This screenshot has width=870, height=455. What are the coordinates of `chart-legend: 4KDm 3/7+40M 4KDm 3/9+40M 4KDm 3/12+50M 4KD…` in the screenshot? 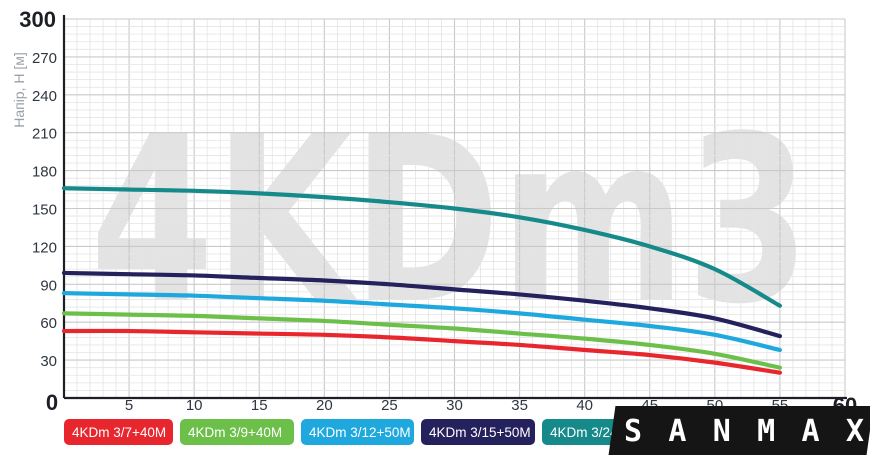 It's located at (348, 432).